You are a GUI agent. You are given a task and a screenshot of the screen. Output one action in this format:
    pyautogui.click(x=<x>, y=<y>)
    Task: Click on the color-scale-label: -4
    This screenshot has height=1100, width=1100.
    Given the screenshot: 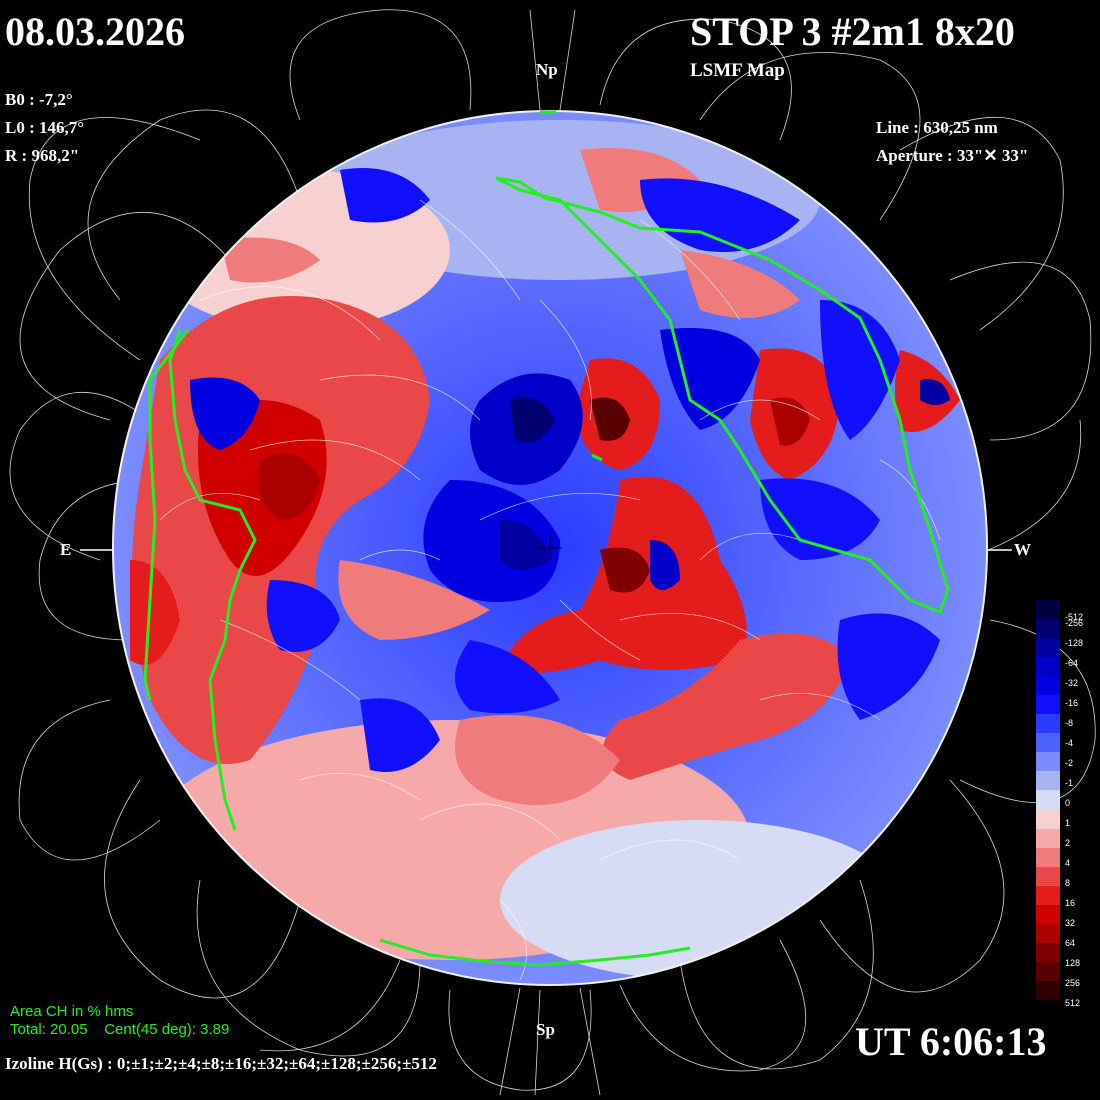 What is the action you would take?
    pyautogui.click(x=1069, y=743)
    